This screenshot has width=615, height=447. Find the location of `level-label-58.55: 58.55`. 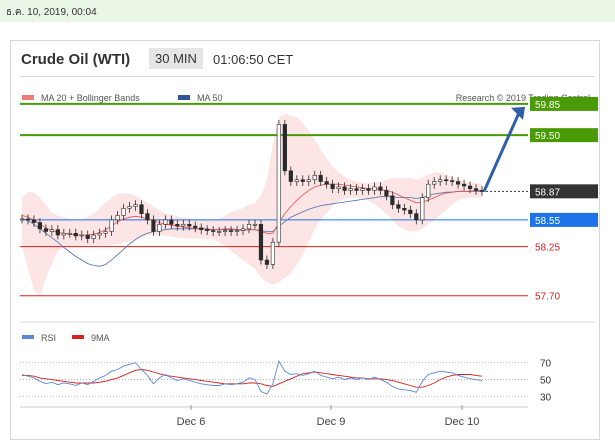

level-label-58.55: 58.55 is located at coordinates (547, 221).